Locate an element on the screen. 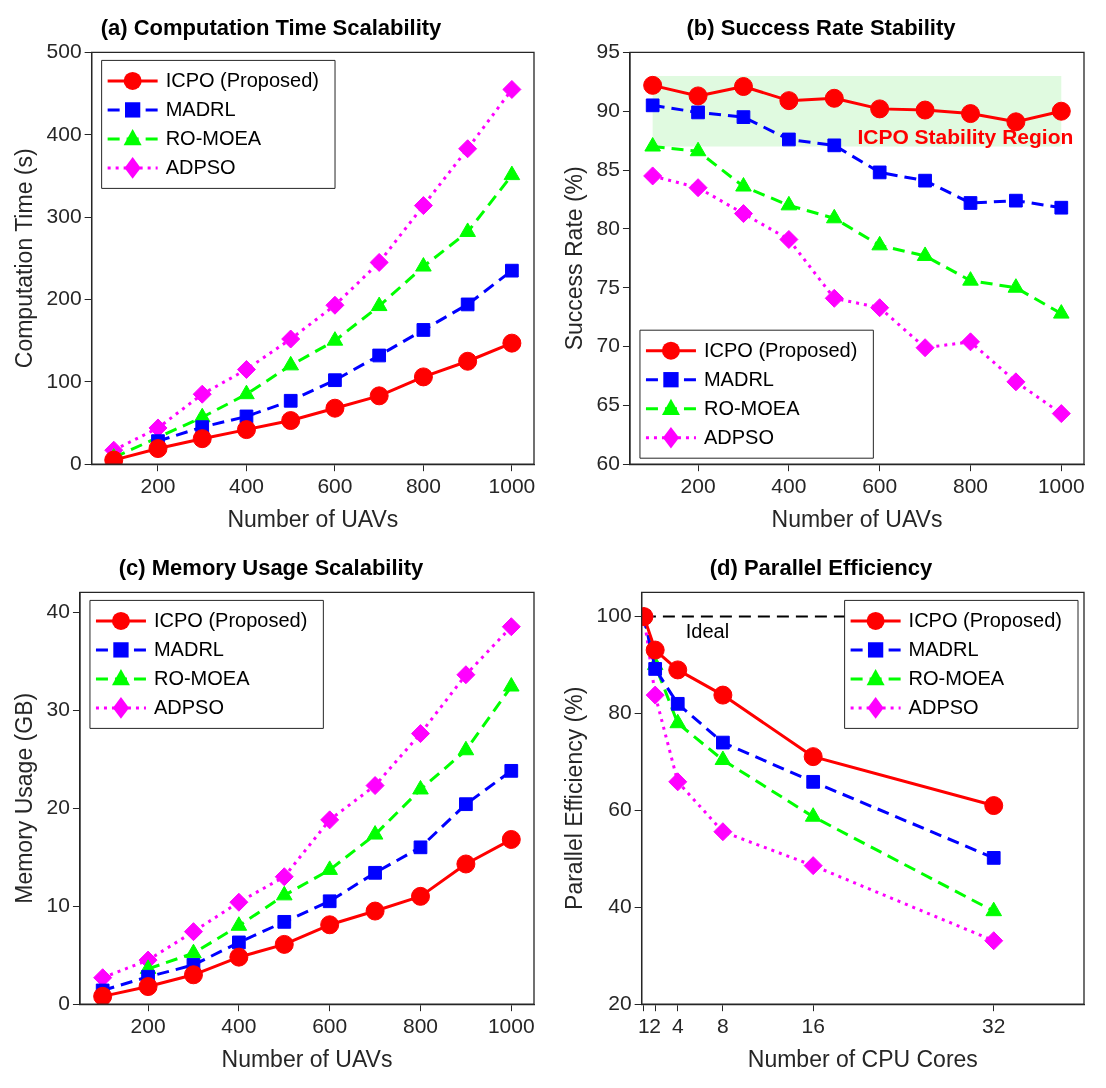 The height and width of the screenshot is (1088, 1106). y-tick-label: 95 is located at coordinates (608, 51).